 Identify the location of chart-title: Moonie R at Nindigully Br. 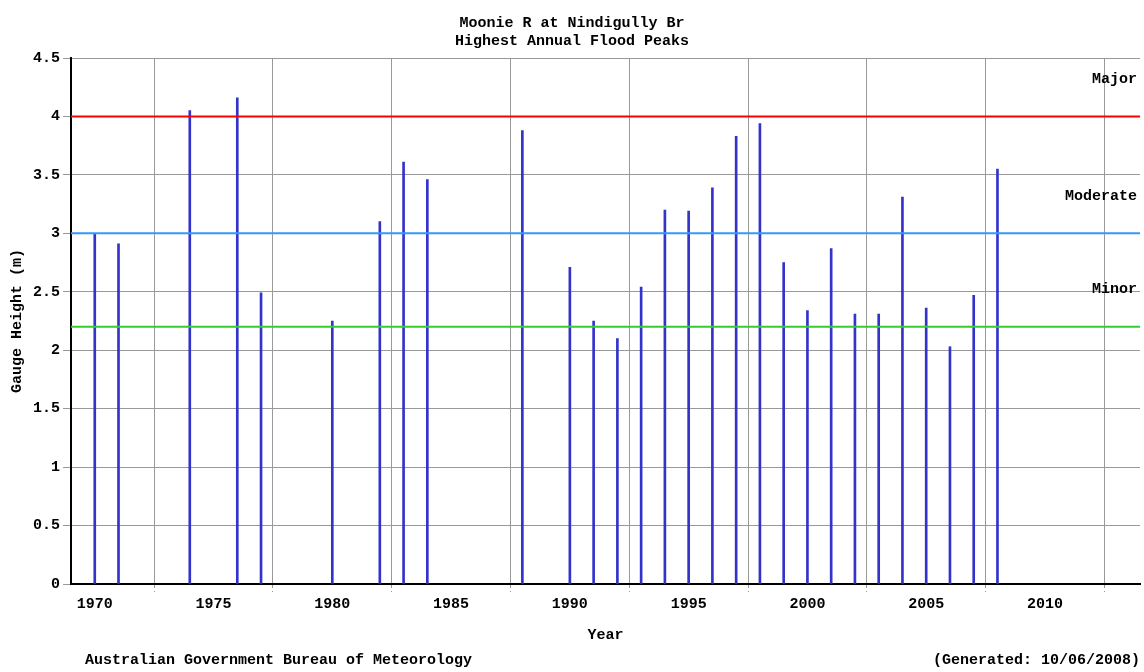
(572, 23).